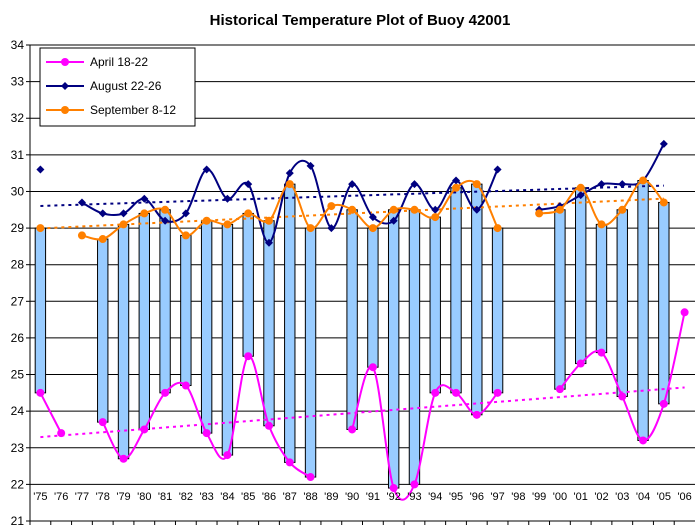 This screenshot has height=532, width=700. Describe the element at coordinates (18, 448) in the screenshot. I see `y-tick-label: 23` at that location.